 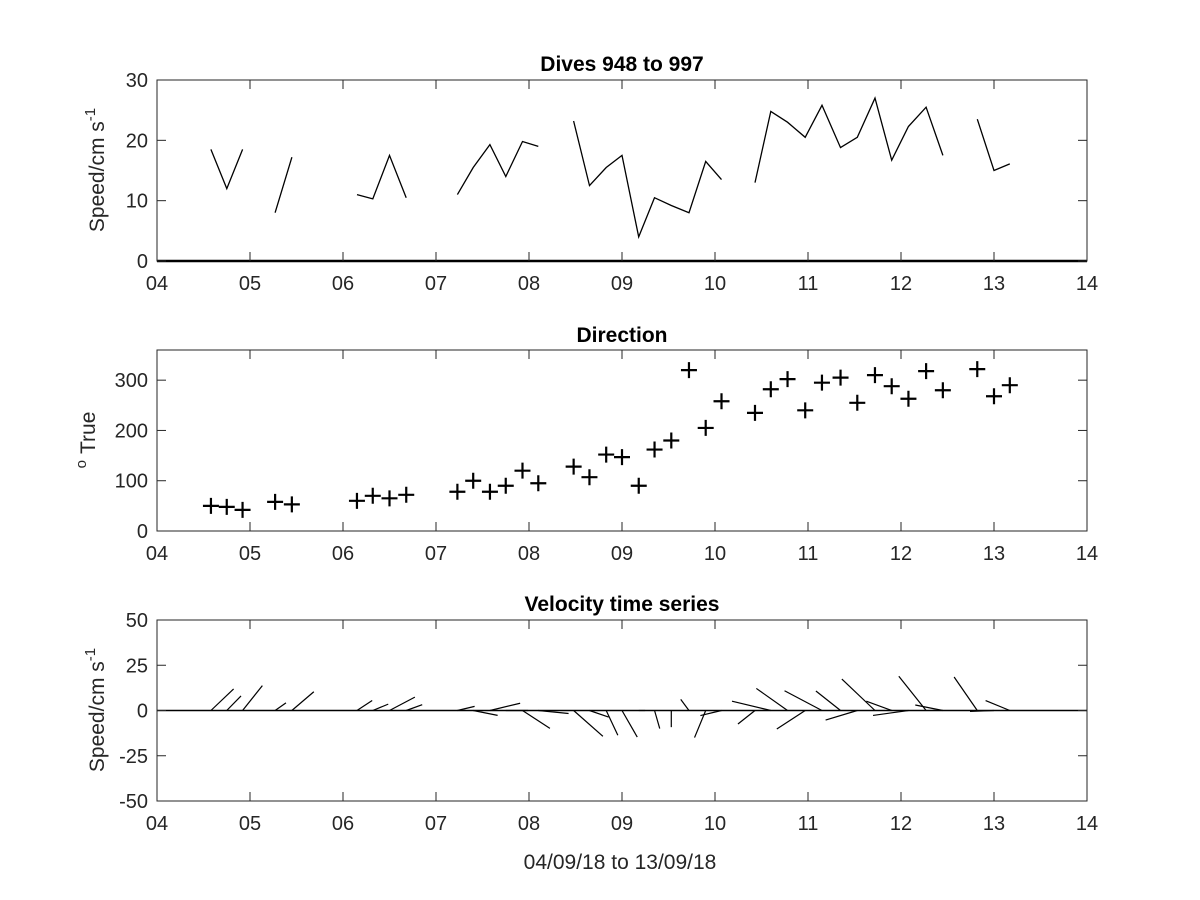 I want to click on y-tick-label: 300, so click(x=131, y=381).